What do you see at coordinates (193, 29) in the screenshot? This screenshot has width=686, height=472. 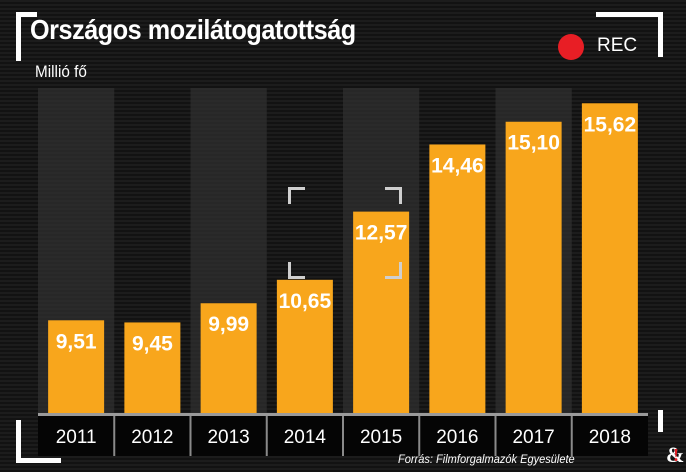 I see `chart-title: Országos mozilátogatottság` at bounding box center [193, 29].